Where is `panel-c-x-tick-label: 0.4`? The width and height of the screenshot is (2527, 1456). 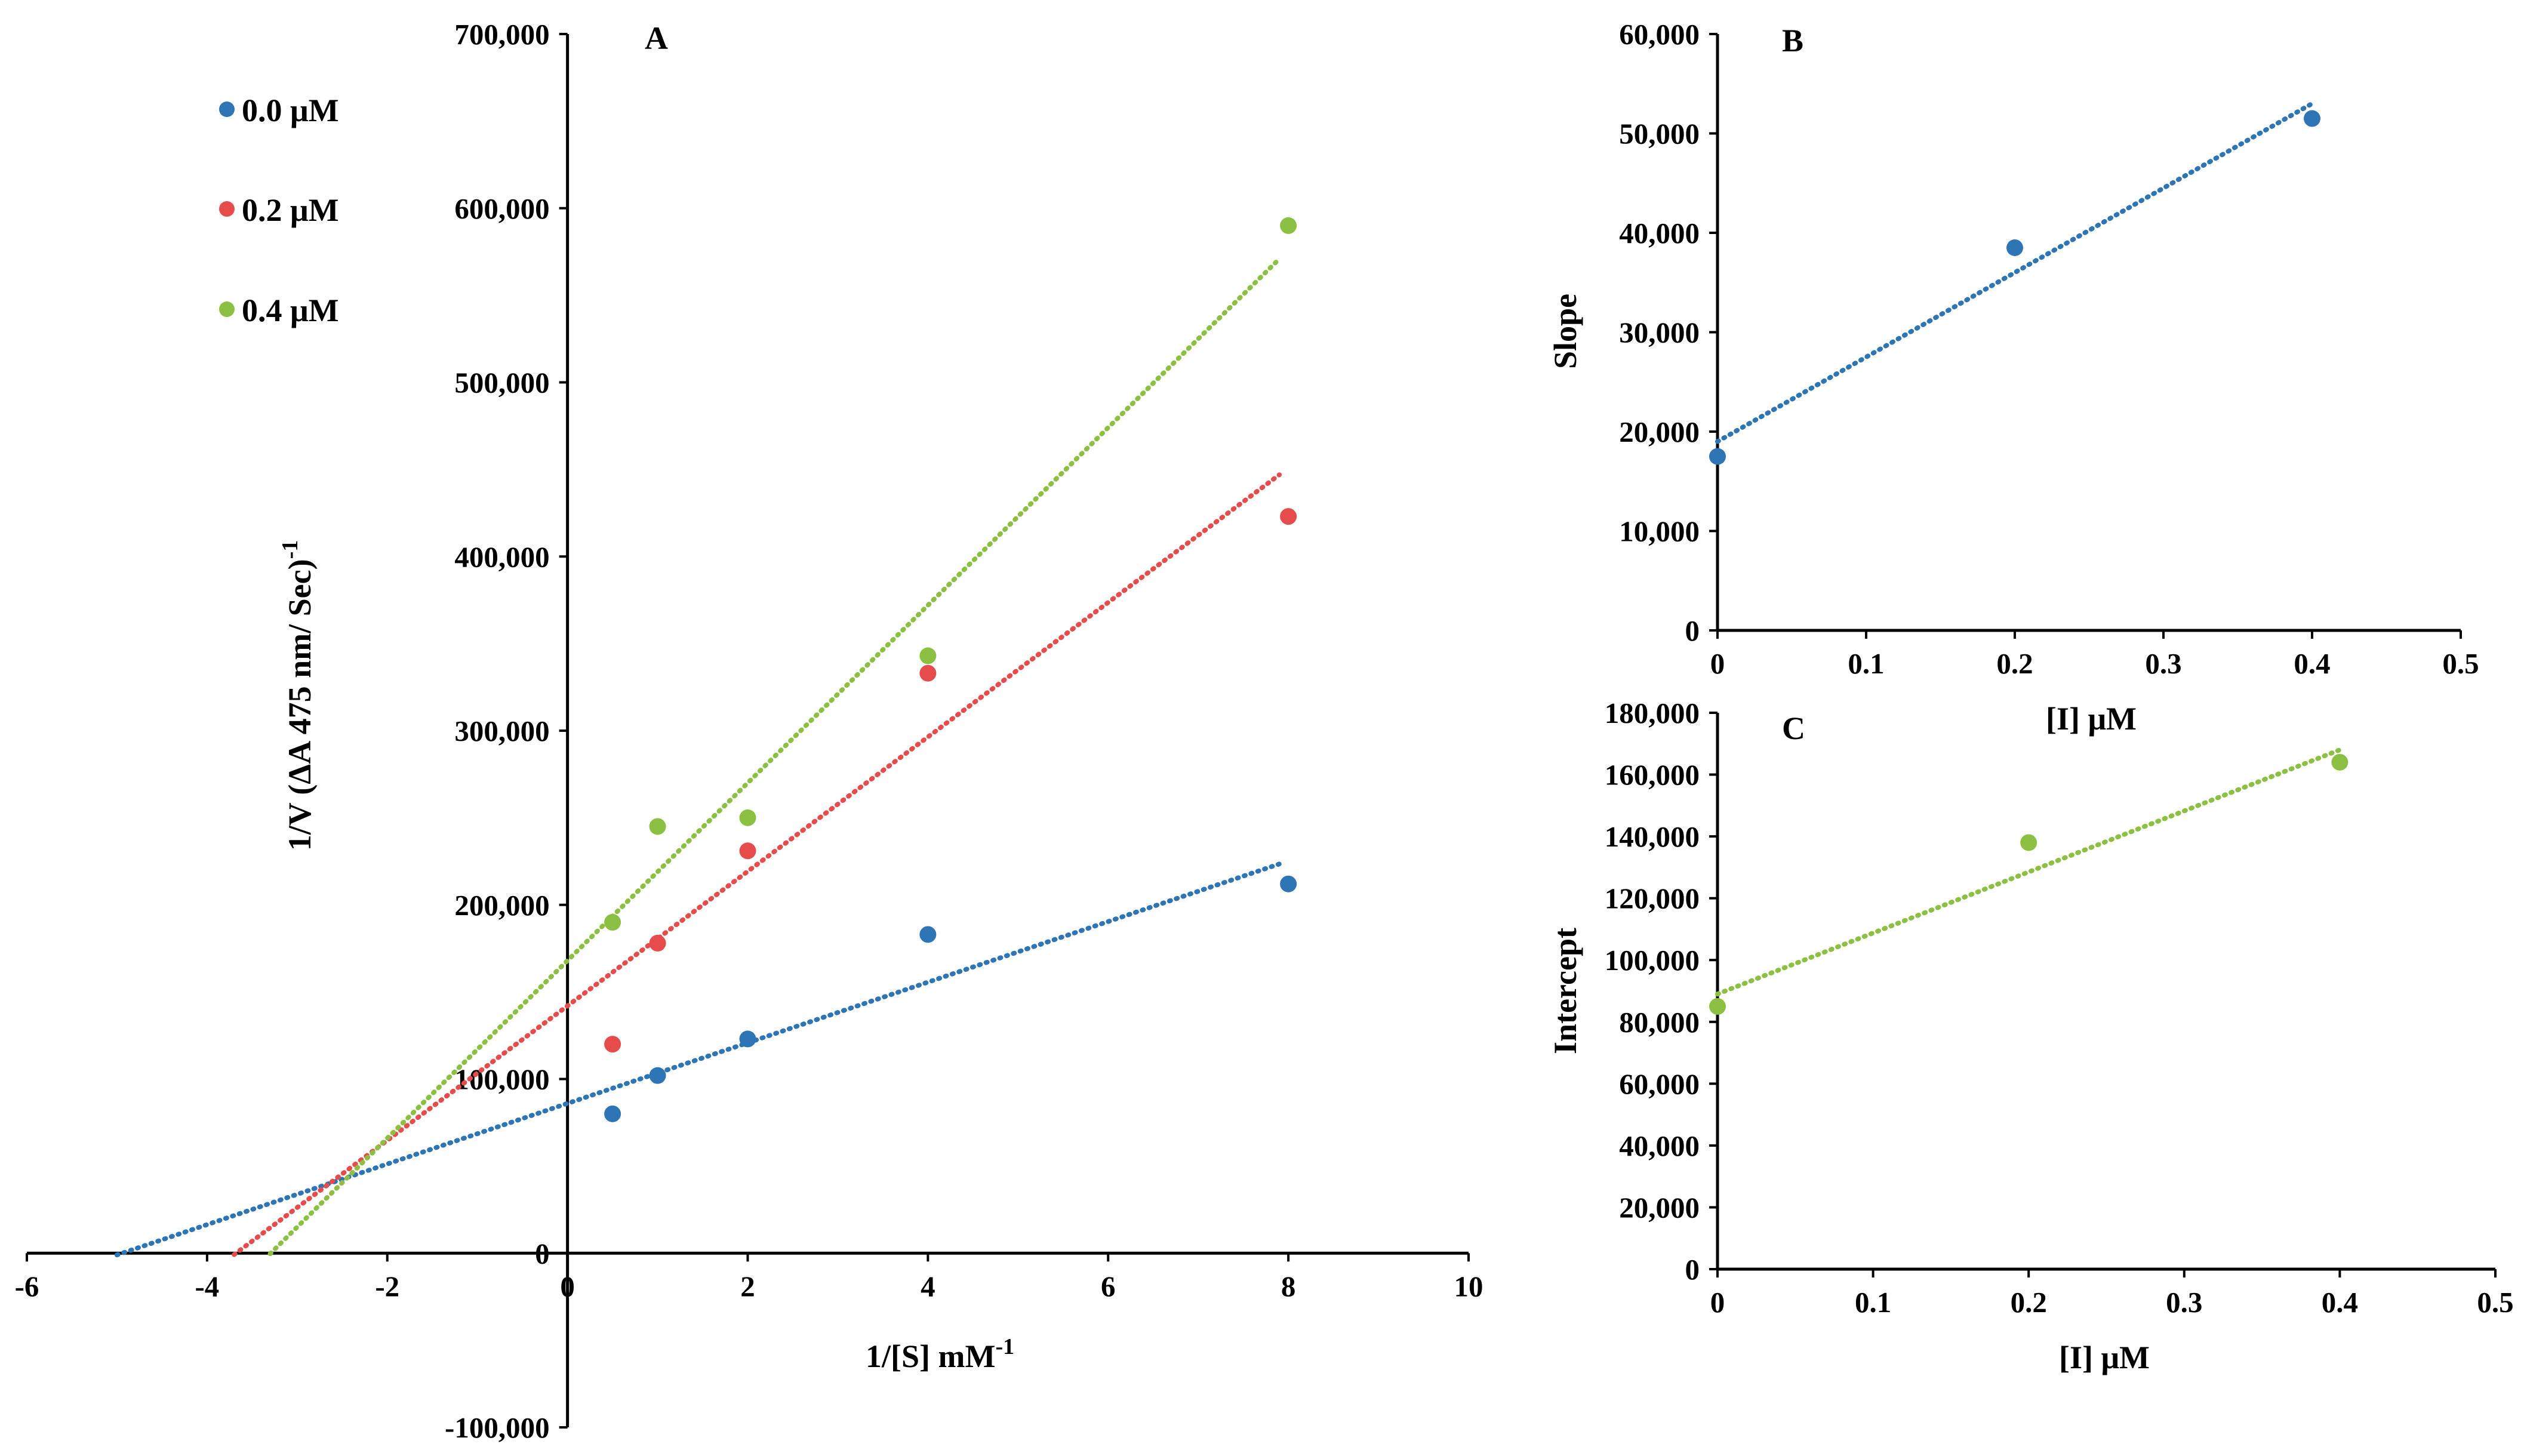 panel-c-x-tick-label: 0.4 is located at coordinates (2340, 1303).